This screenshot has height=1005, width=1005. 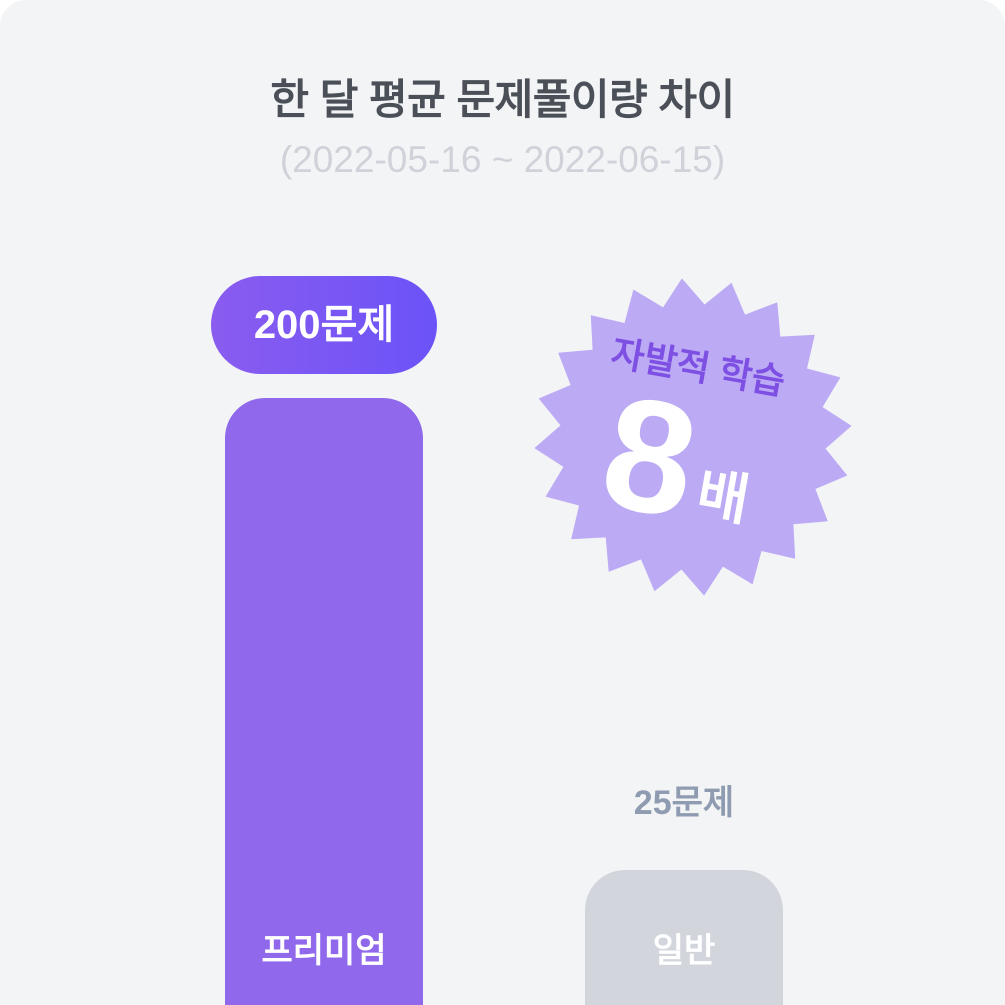 I want to click on value-label-premium: 200문제, so click(x=324, y=324).